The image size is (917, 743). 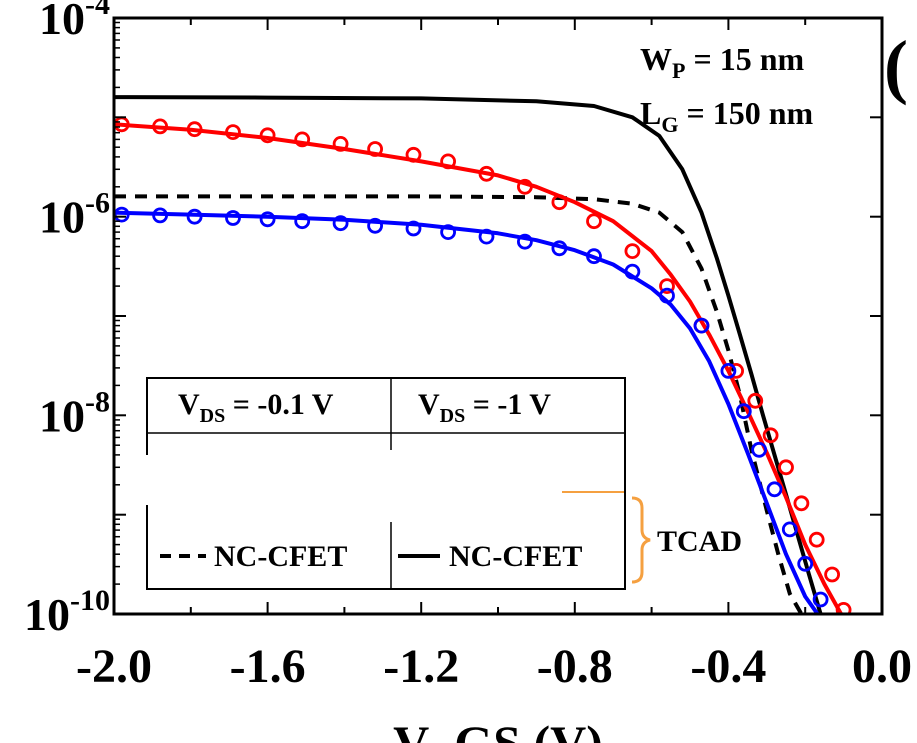 I want to click on legend-orange-bracket, so click(x=641, y=540).